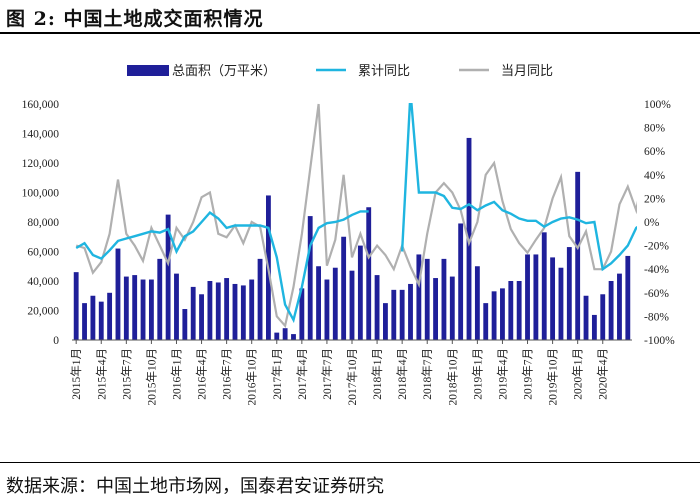  What do you see at coordinates (477, 374) in the screenshot?
I see `x-axis-tick-label: 2019年1月` at bounding box center [477, 374].